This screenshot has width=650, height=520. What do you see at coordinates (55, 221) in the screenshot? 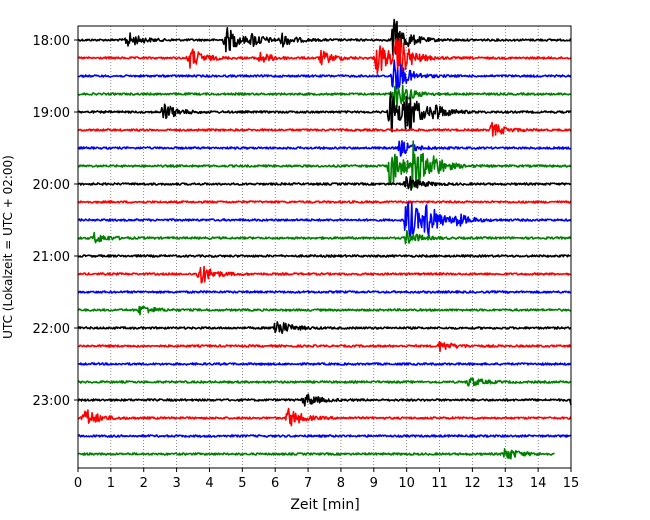
I see `y-axis: 18:00 19:00 20:00 21:00 22:00 23:00` at bounding box center [55, 221].